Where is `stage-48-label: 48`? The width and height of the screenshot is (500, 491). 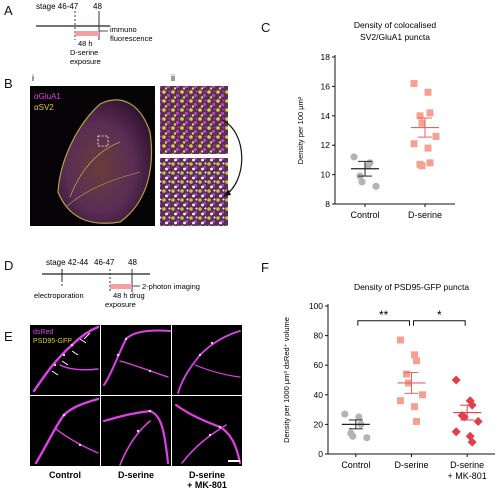 stage-48-label: 48 is located at coordinates (97, 6).